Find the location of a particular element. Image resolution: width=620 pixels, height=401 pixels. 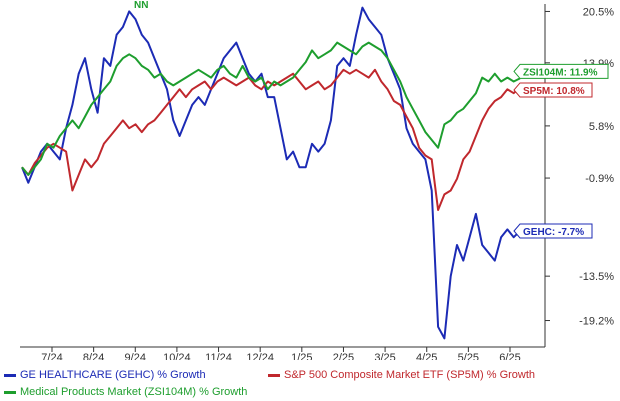

top-marker: NN is located at coordinates (141, 5).